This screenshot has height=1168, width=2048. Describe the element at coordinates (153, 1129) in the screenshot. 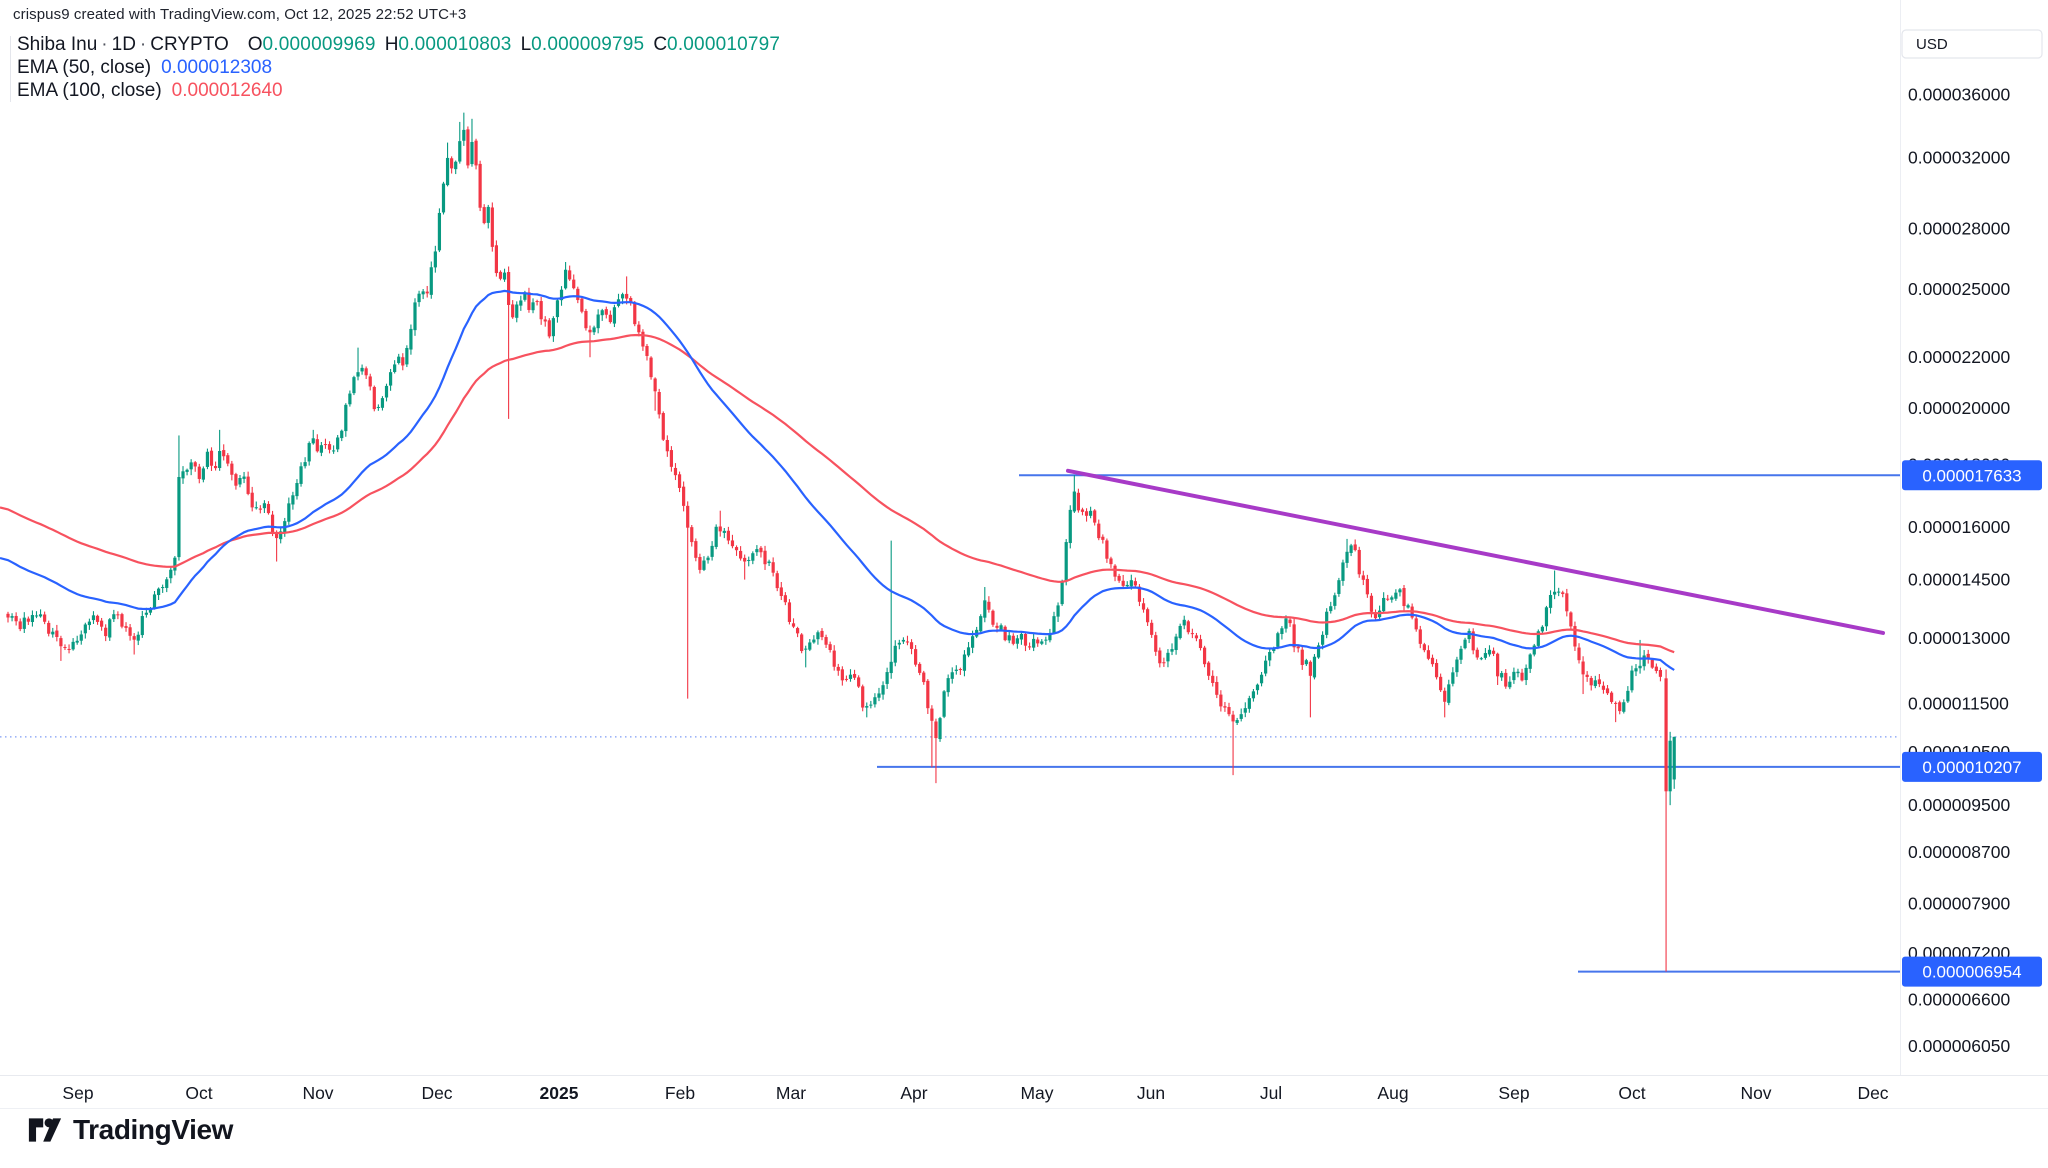

I see `tradingview-logo-text: TradingView` at that location.